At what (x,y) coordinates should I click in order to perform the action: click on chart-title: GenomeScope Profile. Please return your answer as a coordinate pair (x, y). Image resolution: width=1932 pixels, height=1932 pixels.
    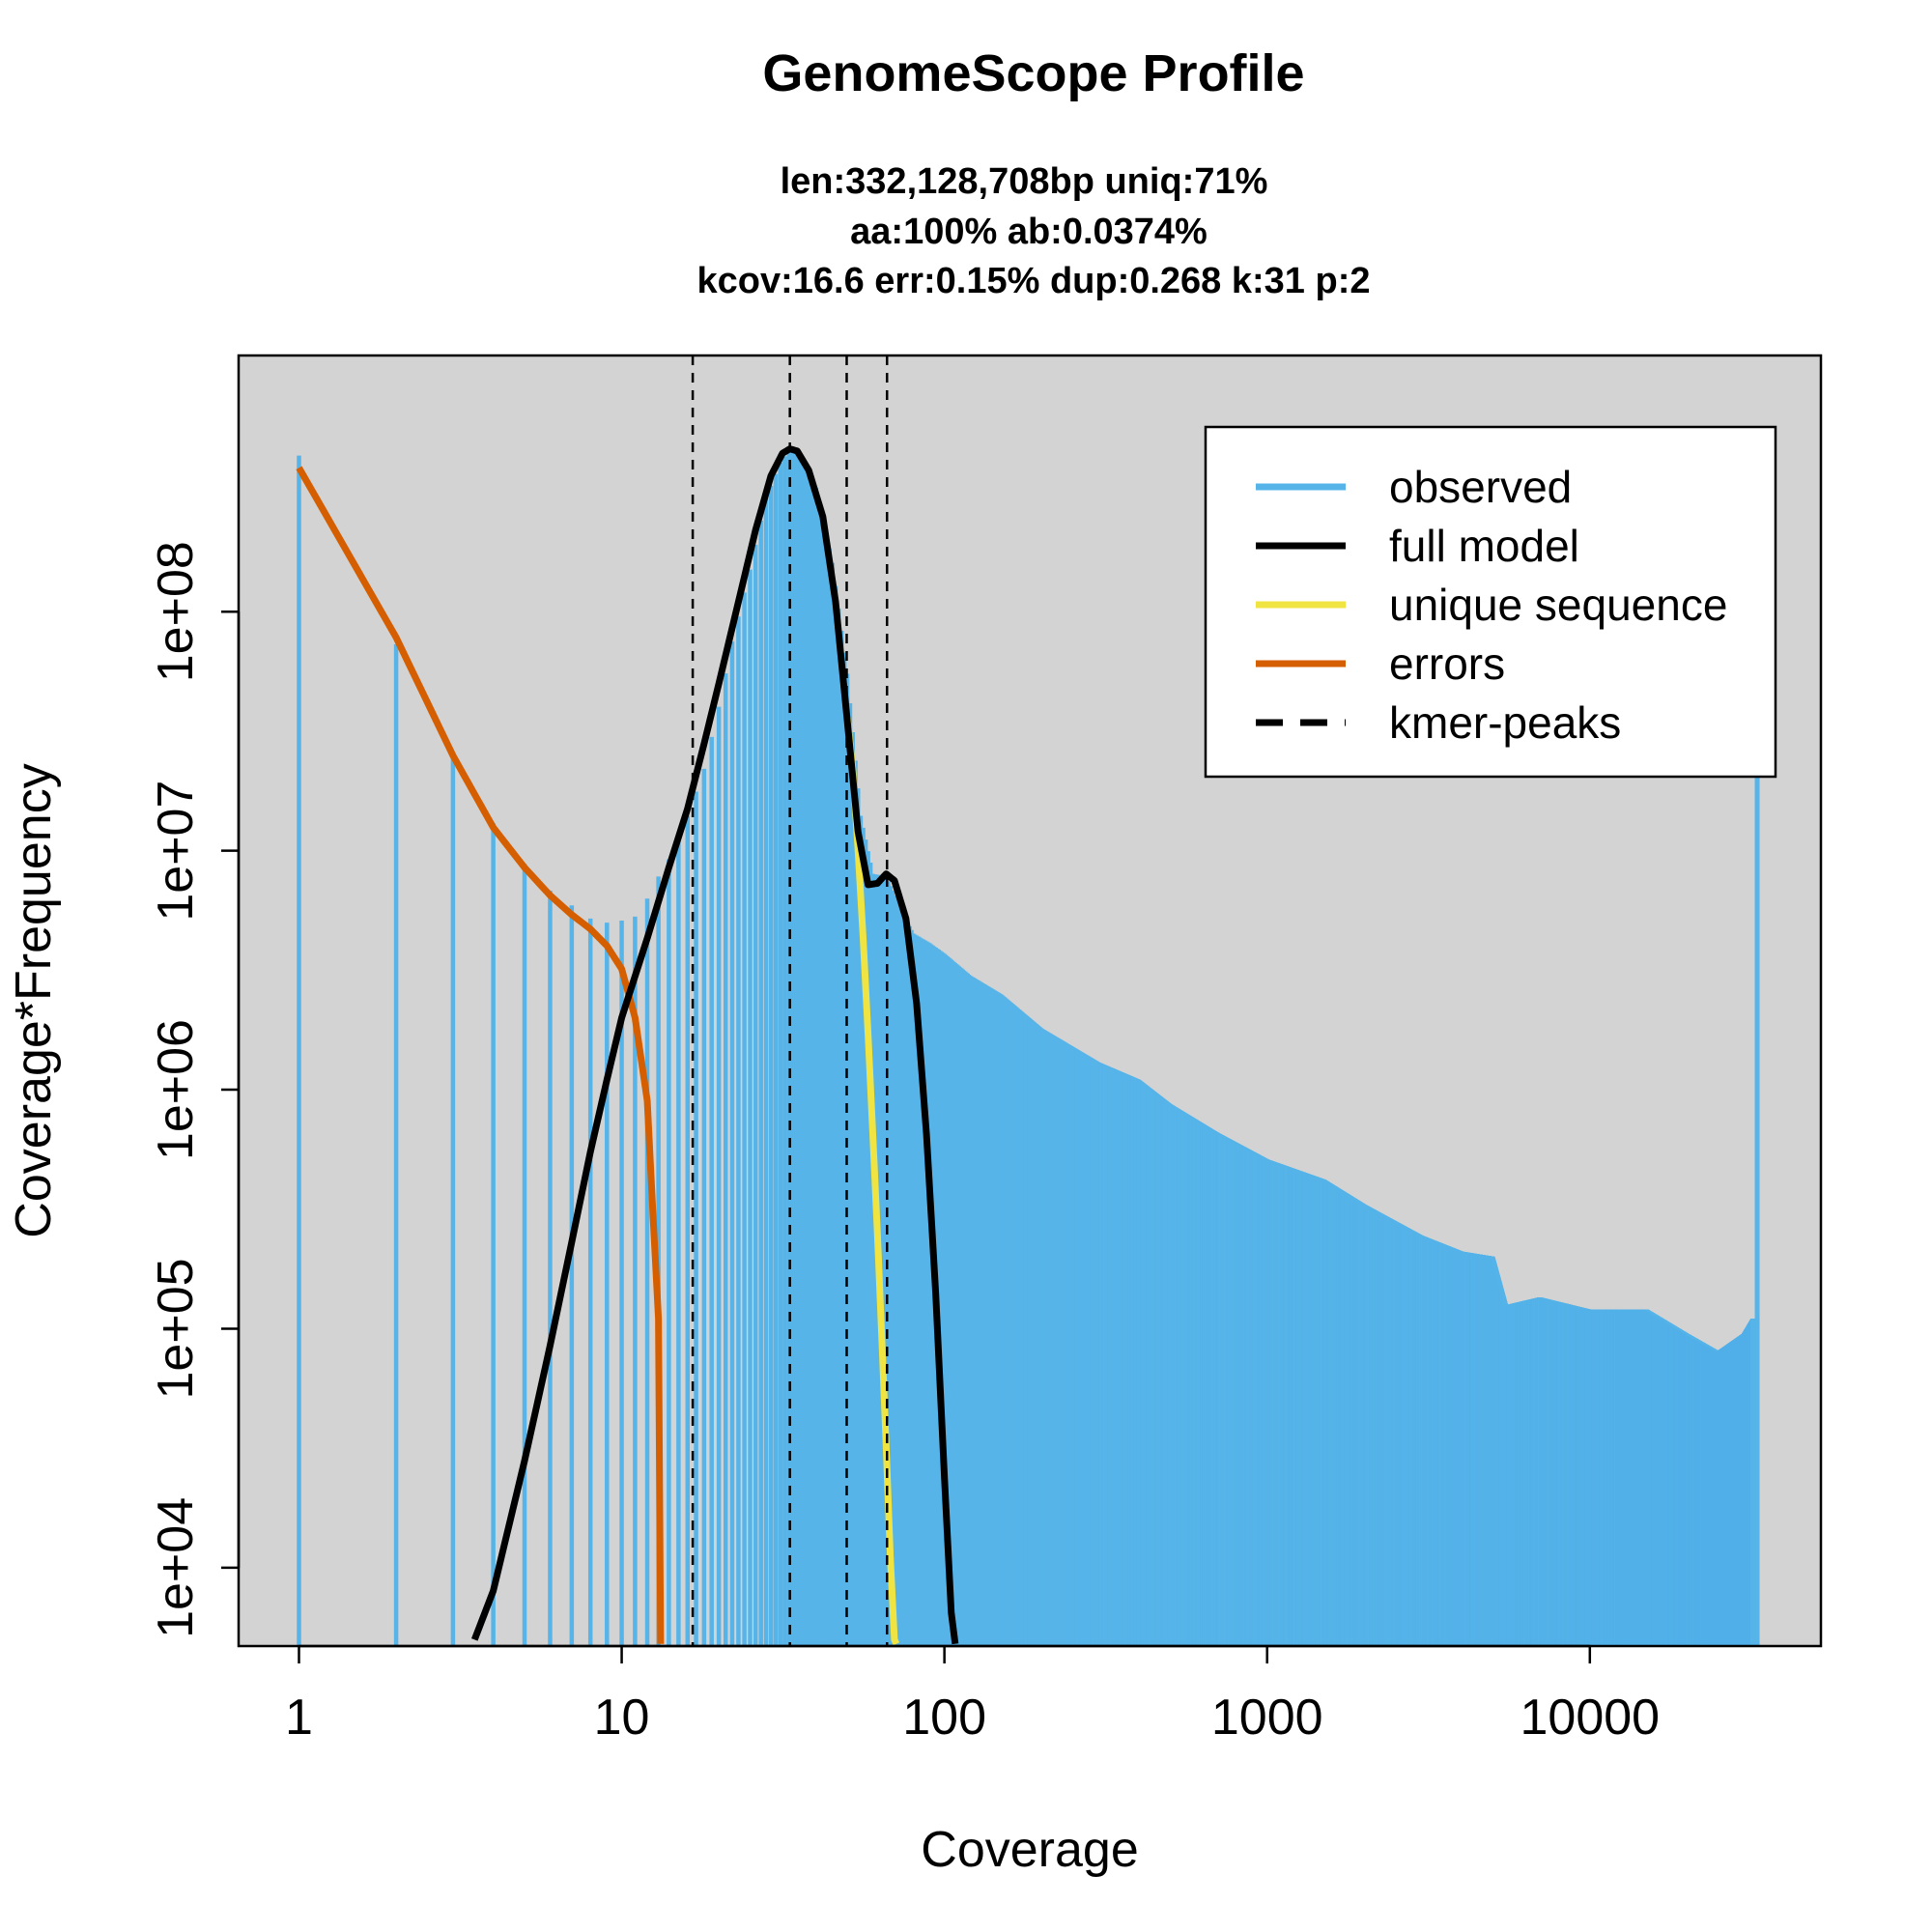
    Looking at the image, I should click on (1033, 73).